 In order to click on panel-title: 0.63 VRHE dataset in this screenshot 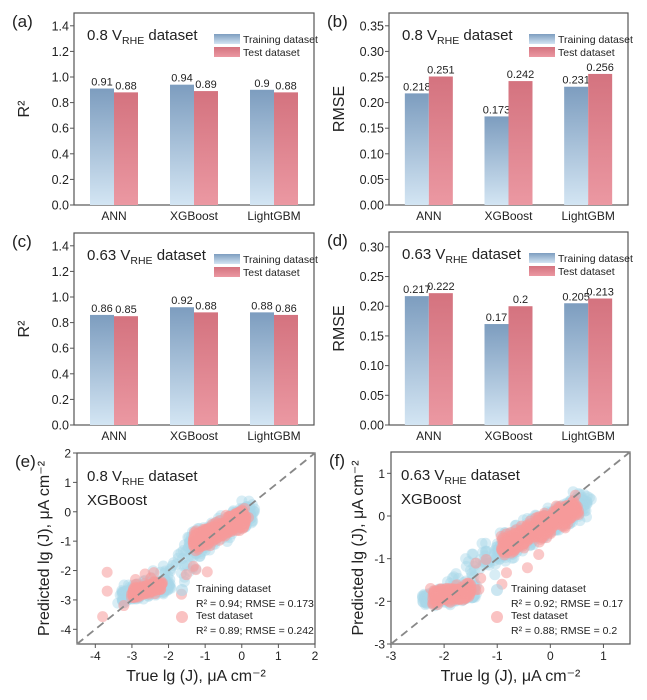, I will do `click(461, 477)`.